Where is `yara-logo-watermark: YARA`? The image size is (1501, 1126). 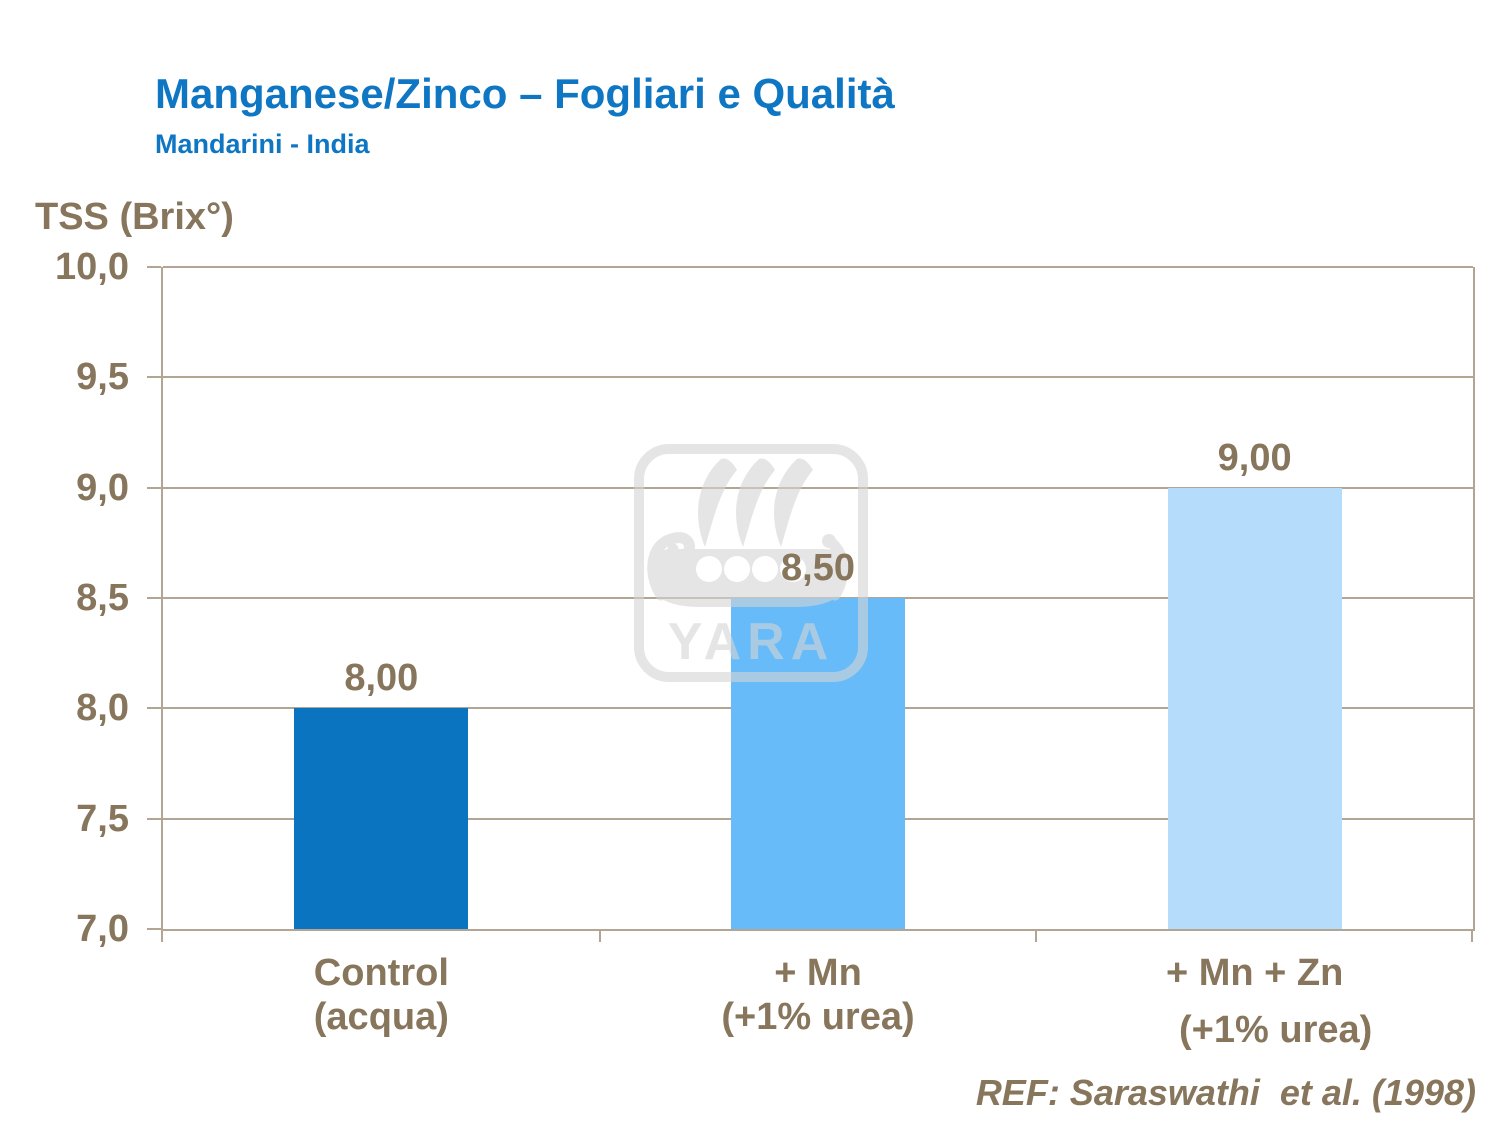
yara-logo-watermark: YARA is located at coordinates (751, 563).